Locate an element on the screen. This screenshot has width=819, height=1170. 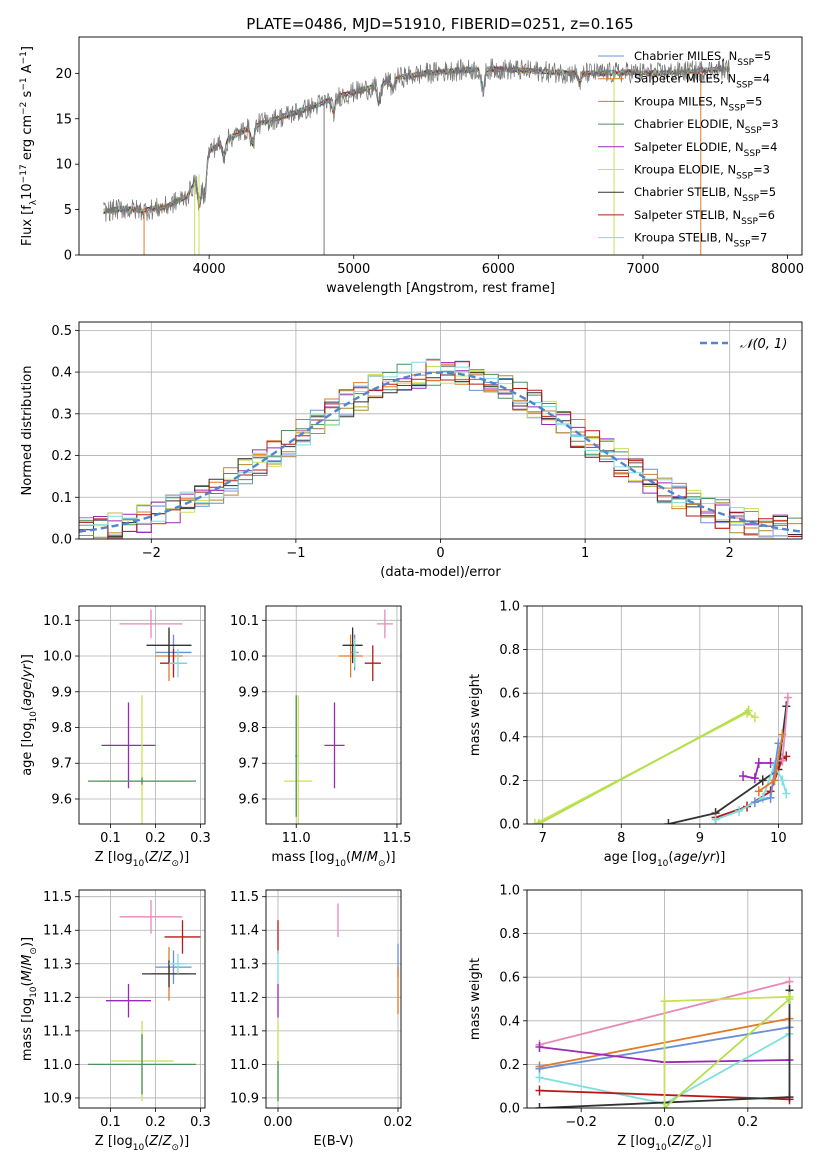
y-tick-label: 9.8 is located at coordinates (248, 728).